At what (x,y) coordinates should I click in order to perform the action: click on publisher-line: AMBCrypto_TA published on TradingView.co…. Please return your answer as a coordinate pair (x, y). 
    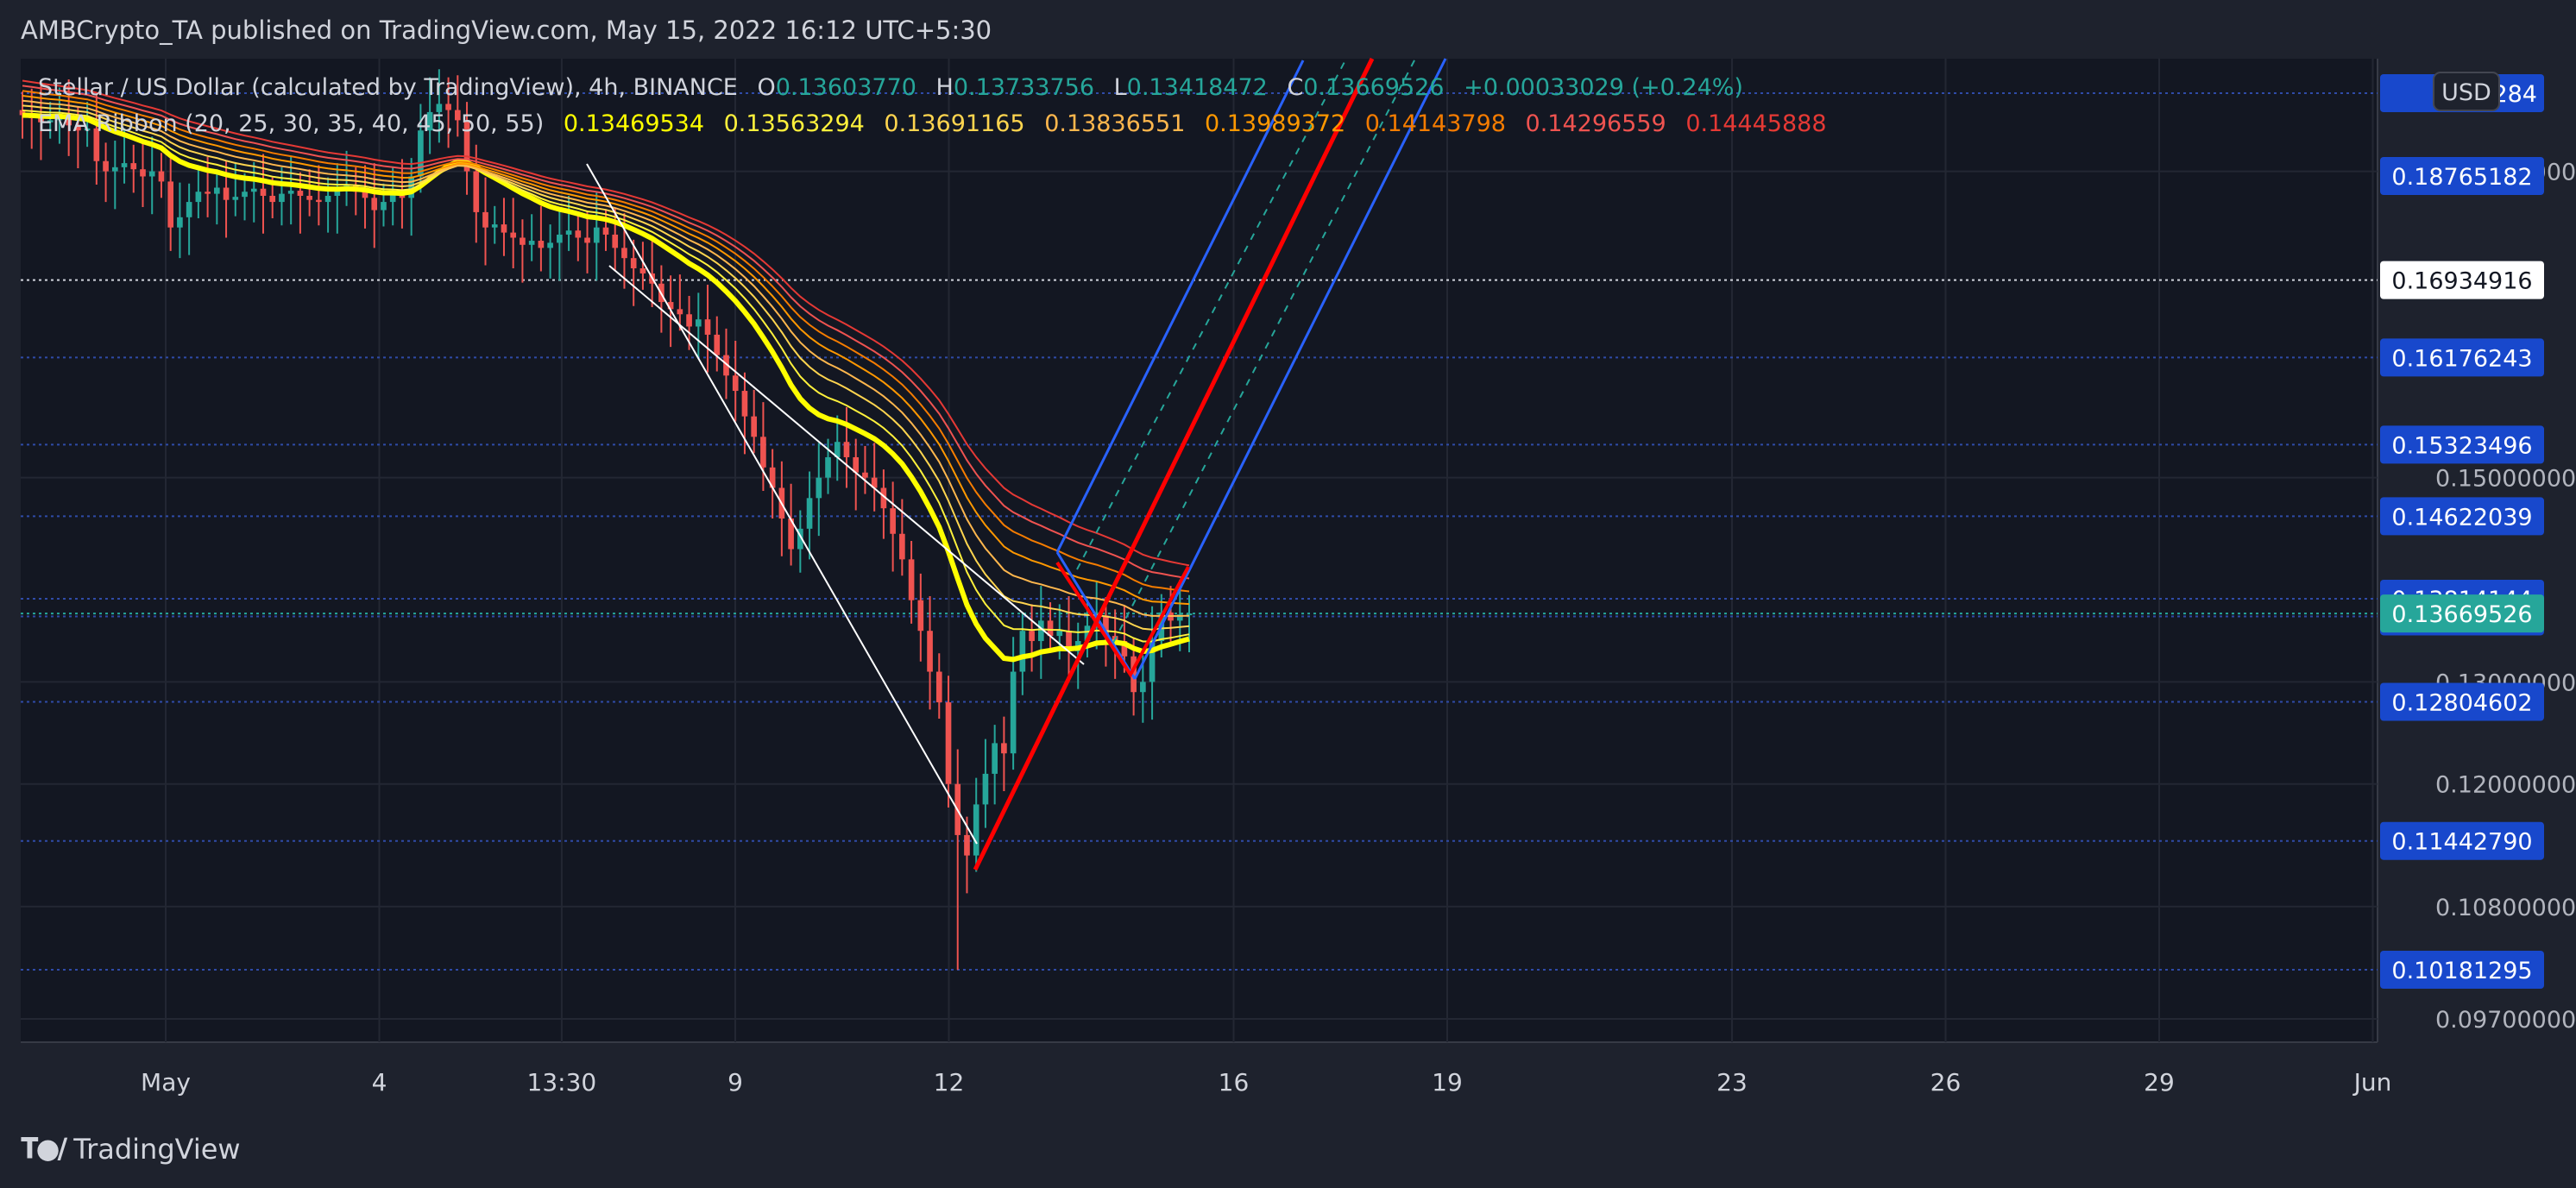
    Looking at the image, I should click on (507, 30).